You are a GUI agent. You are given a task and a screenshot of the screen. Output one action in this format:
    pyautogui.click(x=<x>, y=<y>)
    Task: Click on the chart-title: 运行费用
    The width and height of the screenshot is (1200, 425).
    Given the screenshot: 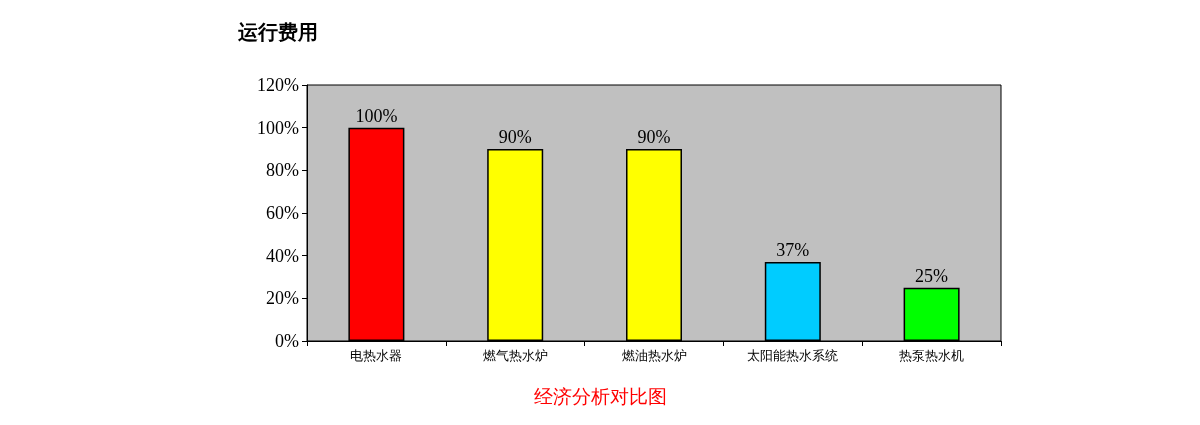 What is the action you would take?
    pyautogui.click(x=277, y=32)
    